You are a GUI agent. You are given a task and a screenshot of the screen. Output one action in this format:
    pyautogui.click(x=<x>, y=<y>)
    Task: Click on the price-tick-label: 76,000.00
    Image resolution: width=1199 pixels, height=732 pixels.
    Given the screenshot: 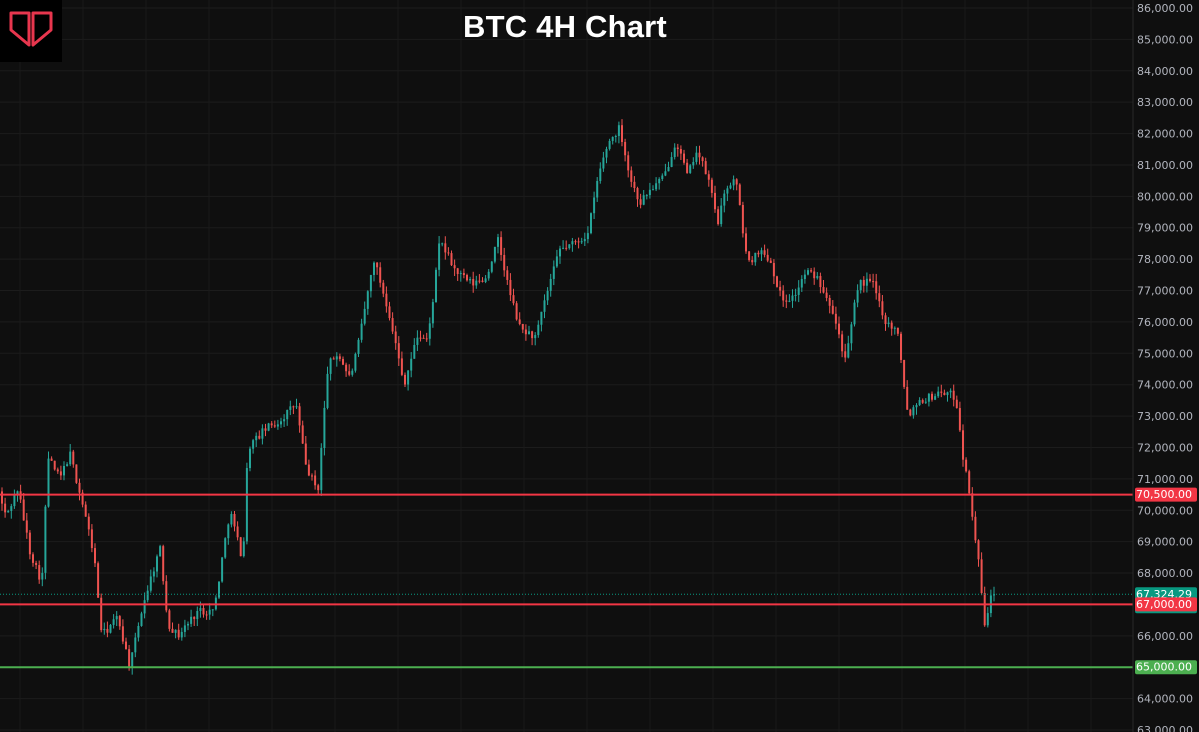 What is the action you would take?
    pyautogui.click(x=1165, y=322)
    